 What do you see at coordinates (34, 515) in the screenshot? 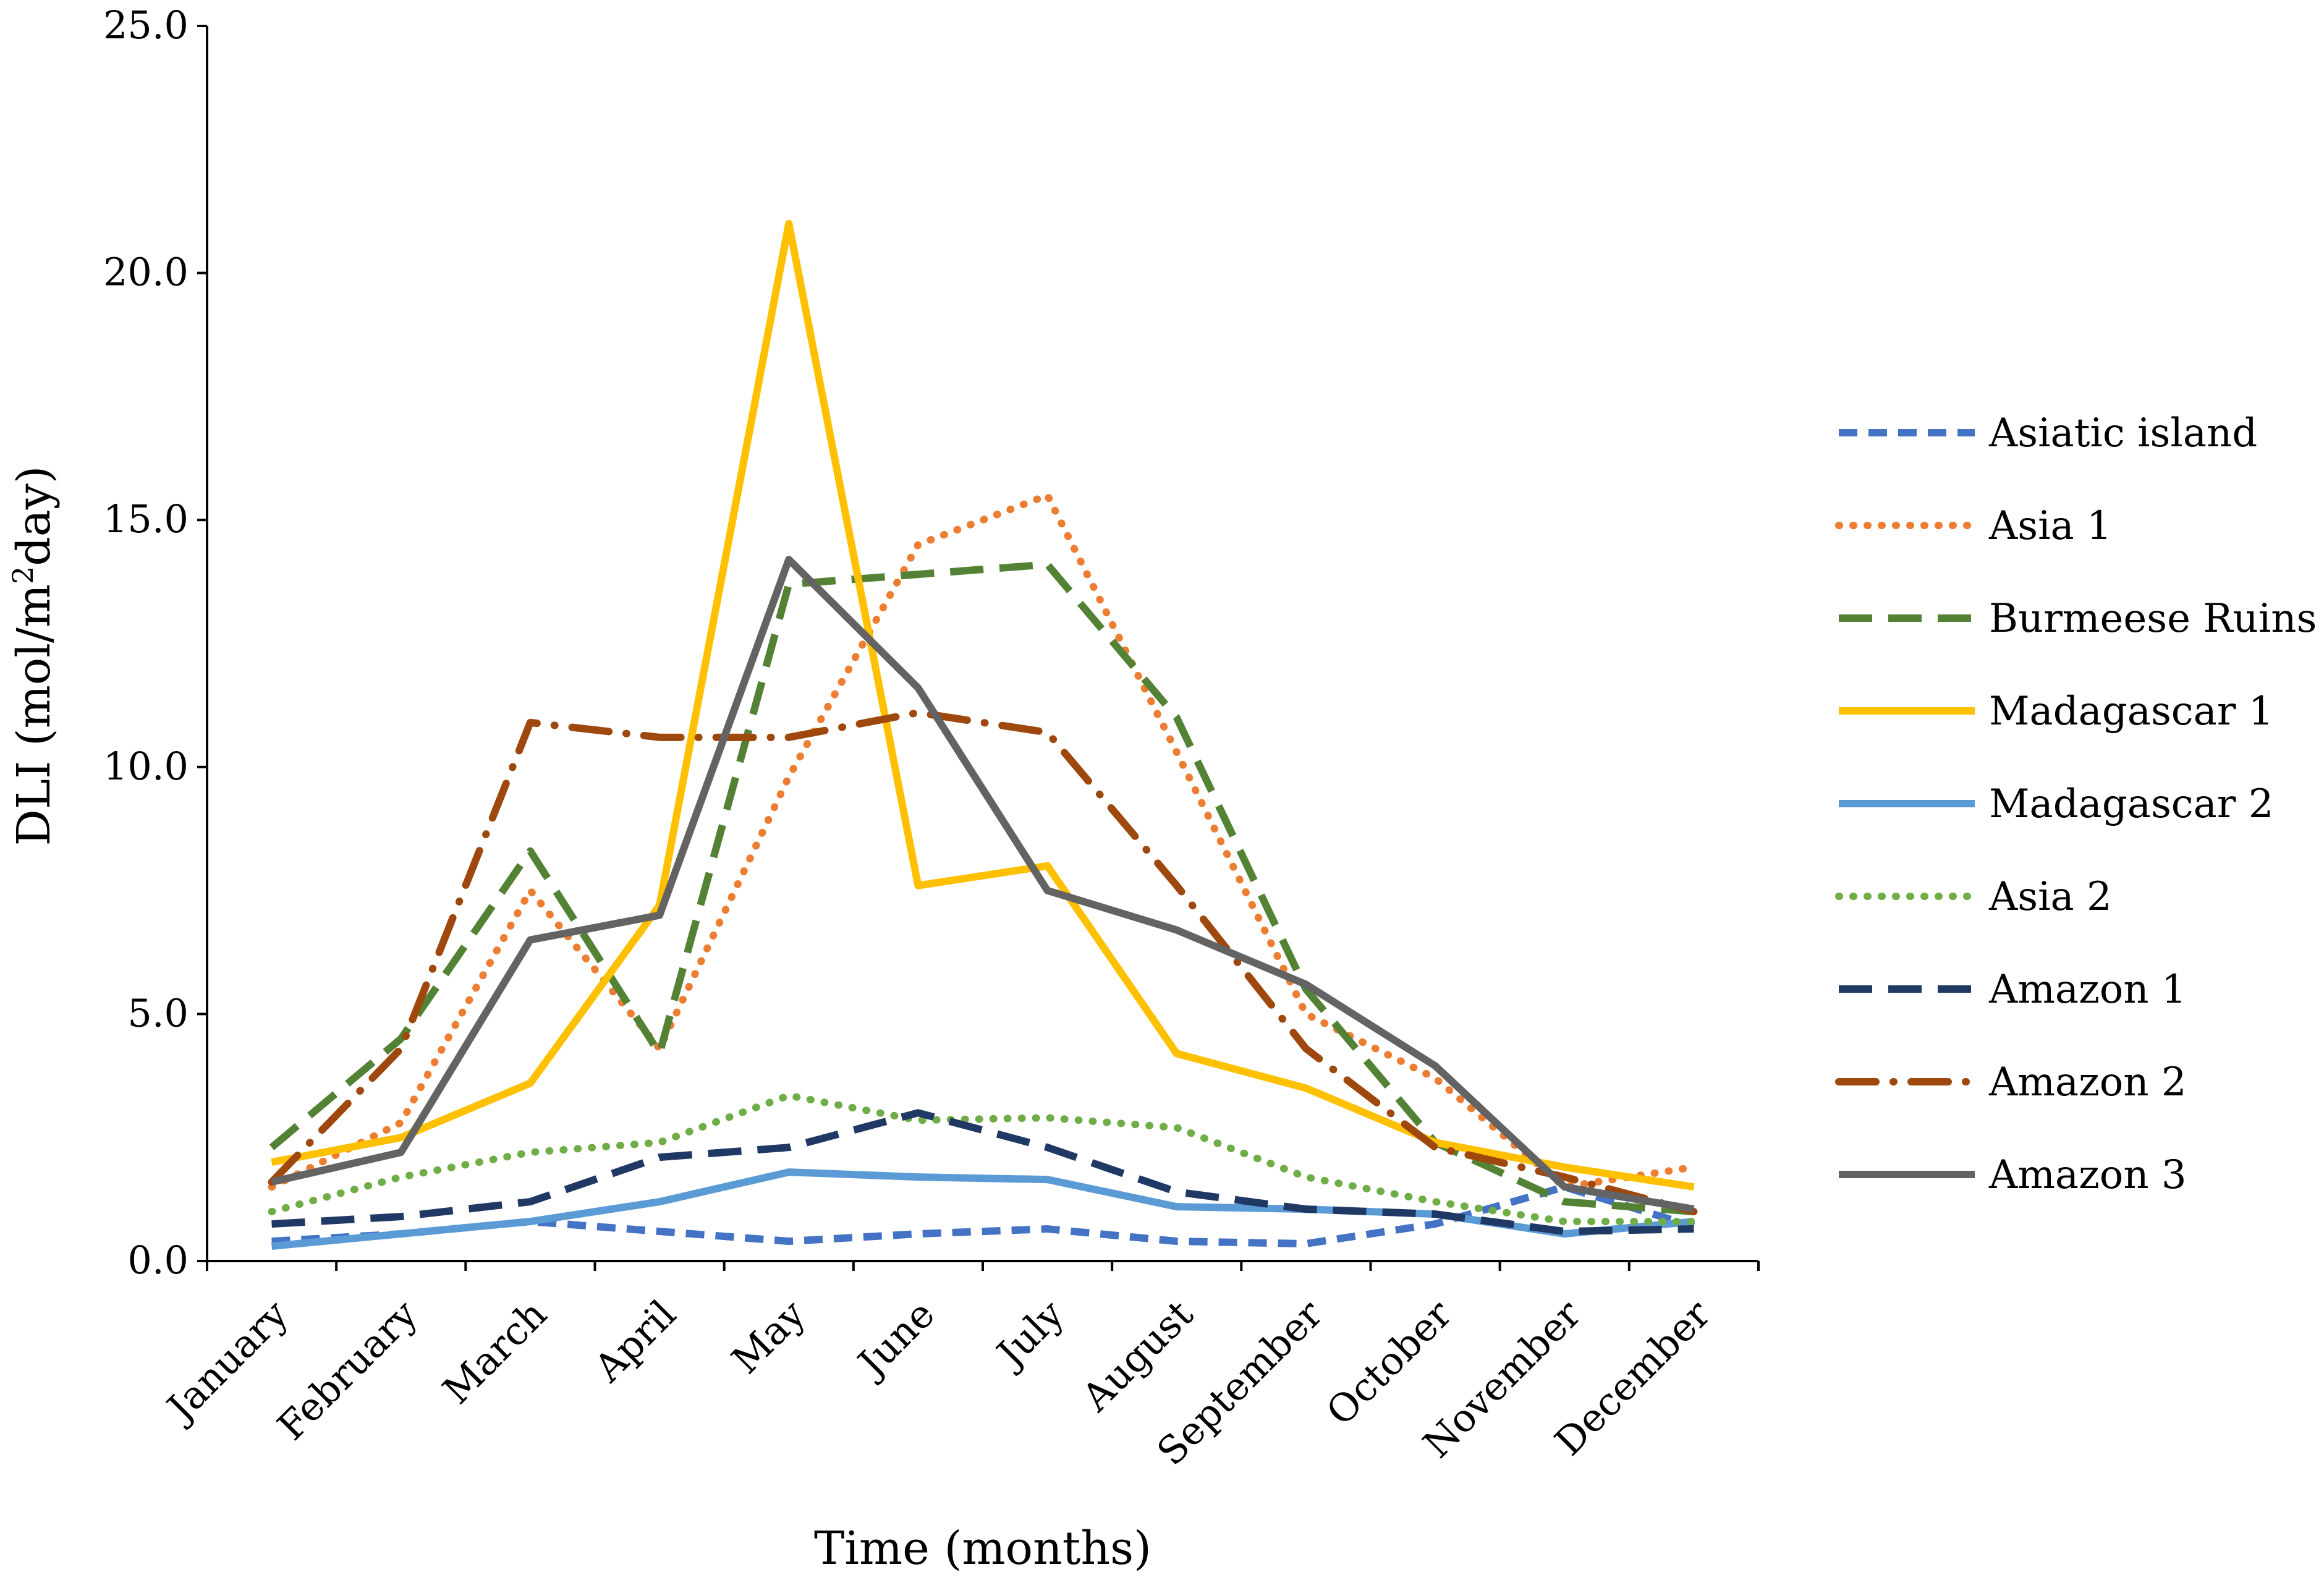
I see `y-axis-title-tail: day)` at bounding box center [34, 515].